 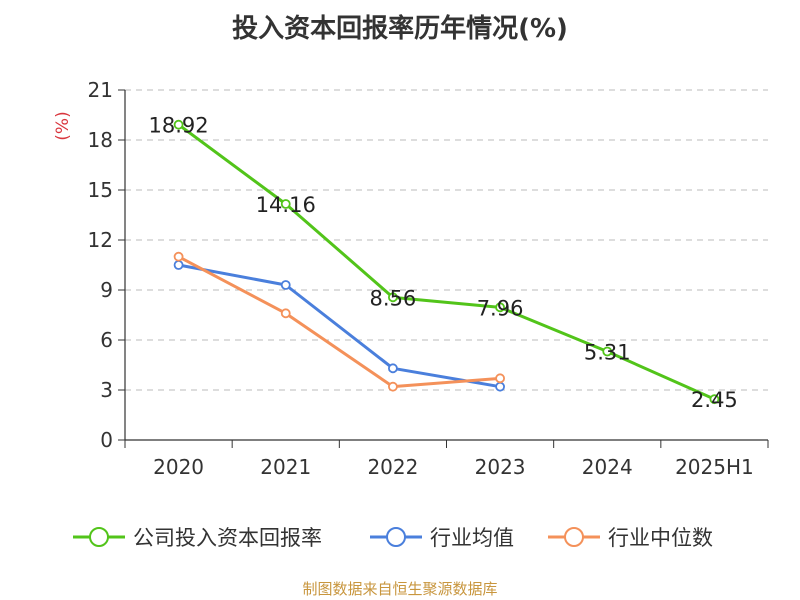 What do you see at coordinates (100, 240) in the screenshot?
I see `y-tick-label: 12` at bounding box center [100, 240].